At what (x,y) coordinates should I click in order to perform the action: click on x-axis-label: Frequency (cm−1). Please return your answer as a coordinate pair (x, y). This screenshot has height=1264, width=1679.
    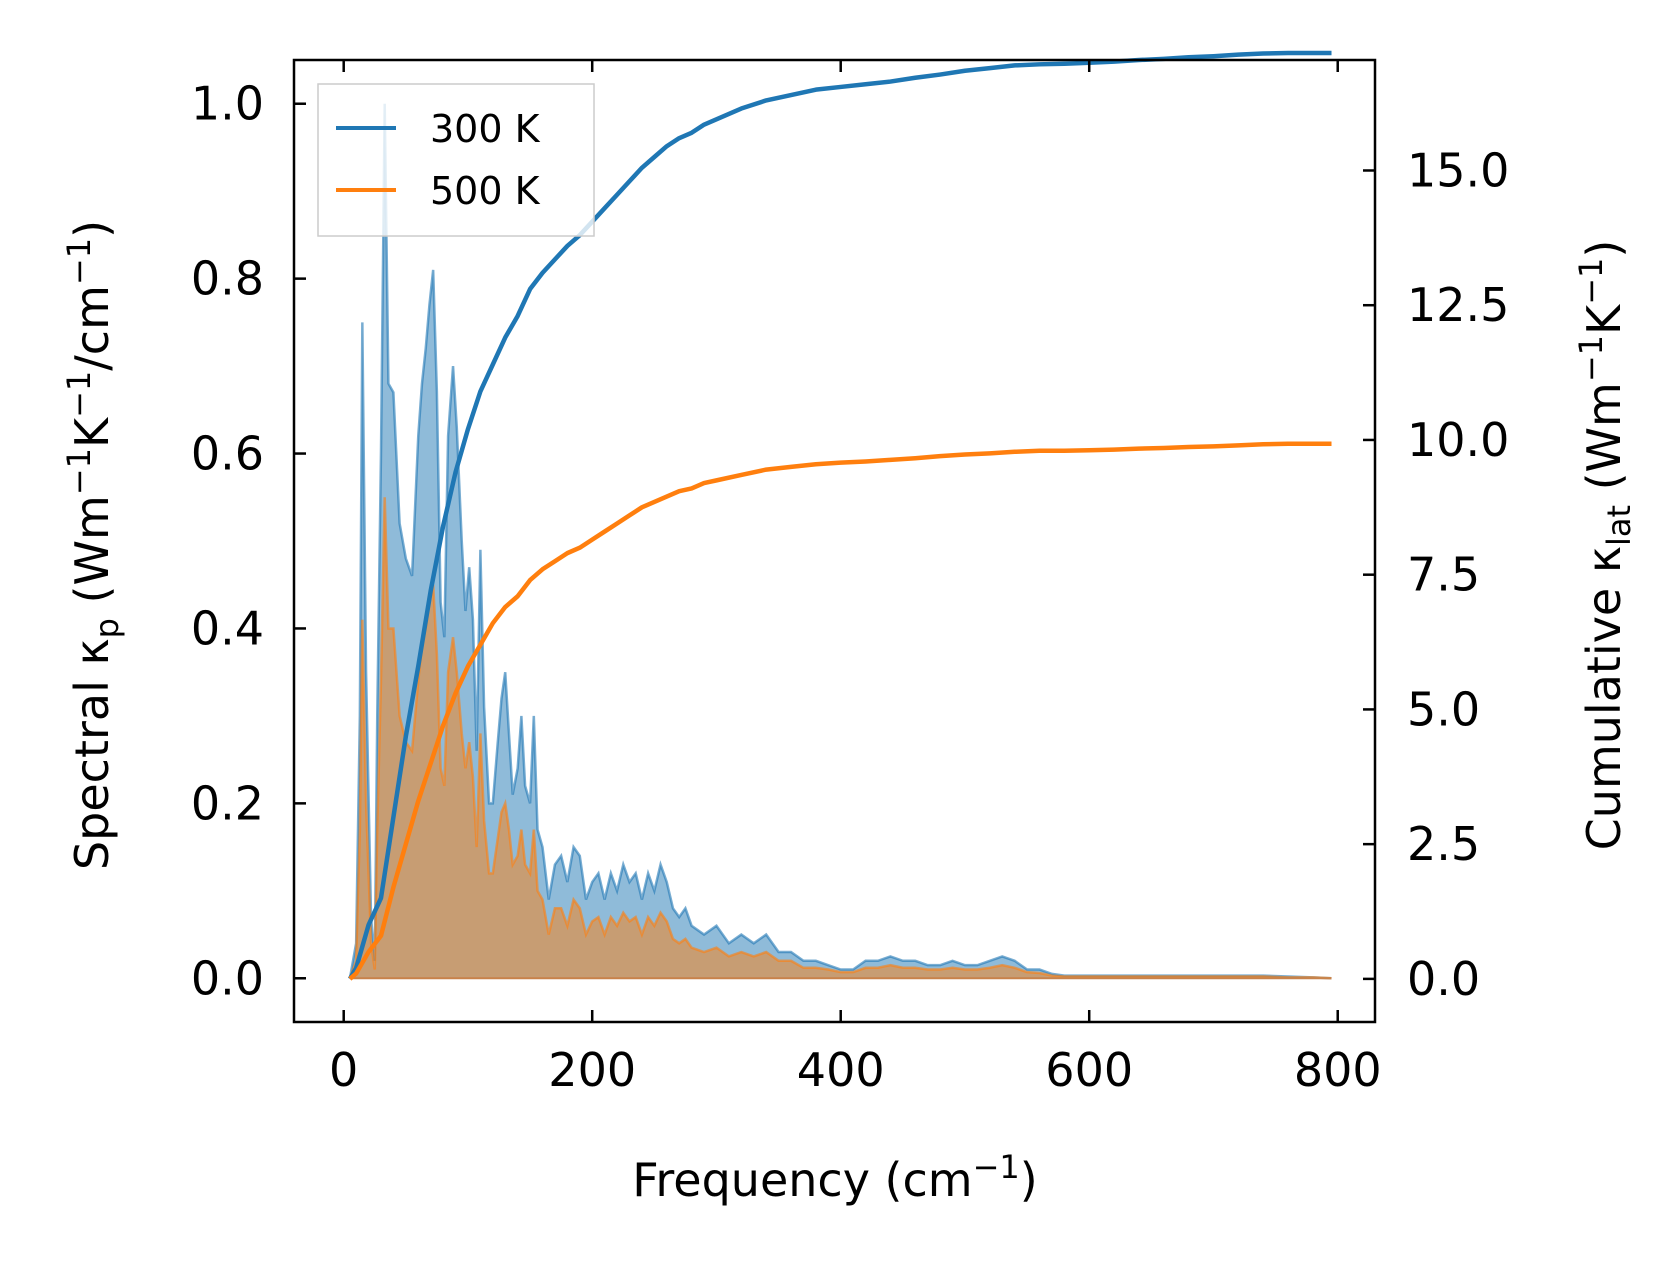
    Looking at the image, I should click on (834, 1177).